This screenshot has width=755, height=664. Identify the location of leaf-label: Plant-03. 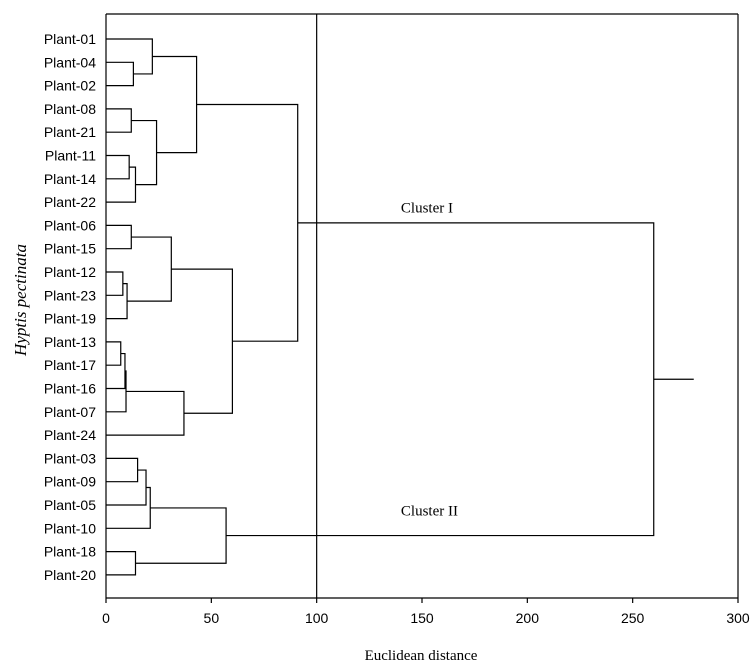
(70, 458).